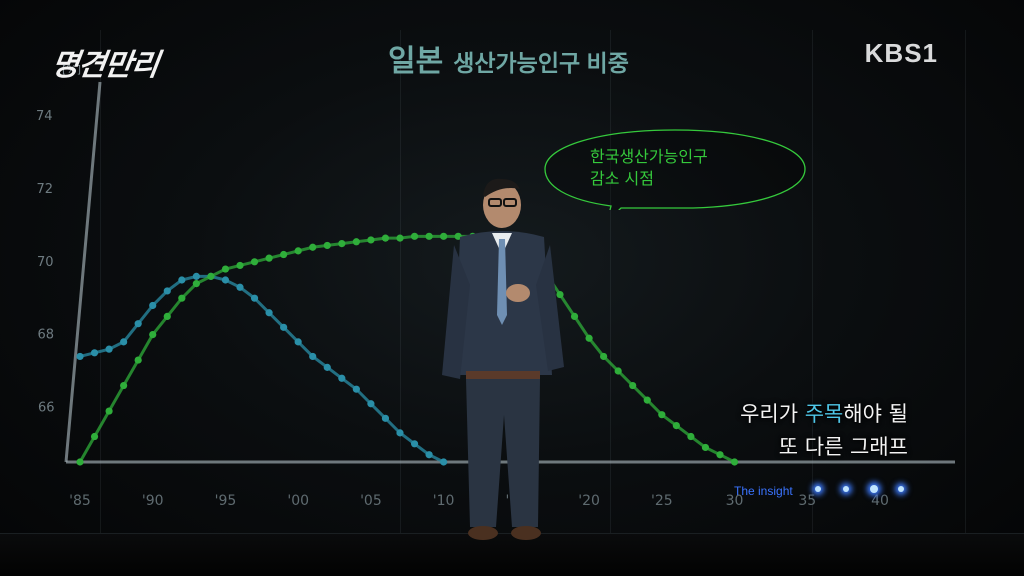 The image size is (1024, 576). Describe the element at coordinates (444, 501) in the screenshot. I see `x-tick-label: '10` at that location.